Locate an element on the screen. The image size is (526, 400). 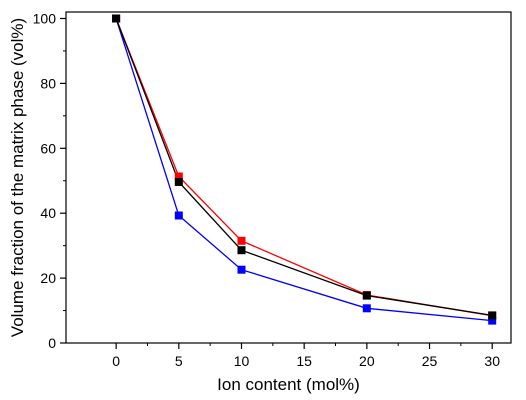
y-tick-label: 80 is located at coordinates (48, 83).